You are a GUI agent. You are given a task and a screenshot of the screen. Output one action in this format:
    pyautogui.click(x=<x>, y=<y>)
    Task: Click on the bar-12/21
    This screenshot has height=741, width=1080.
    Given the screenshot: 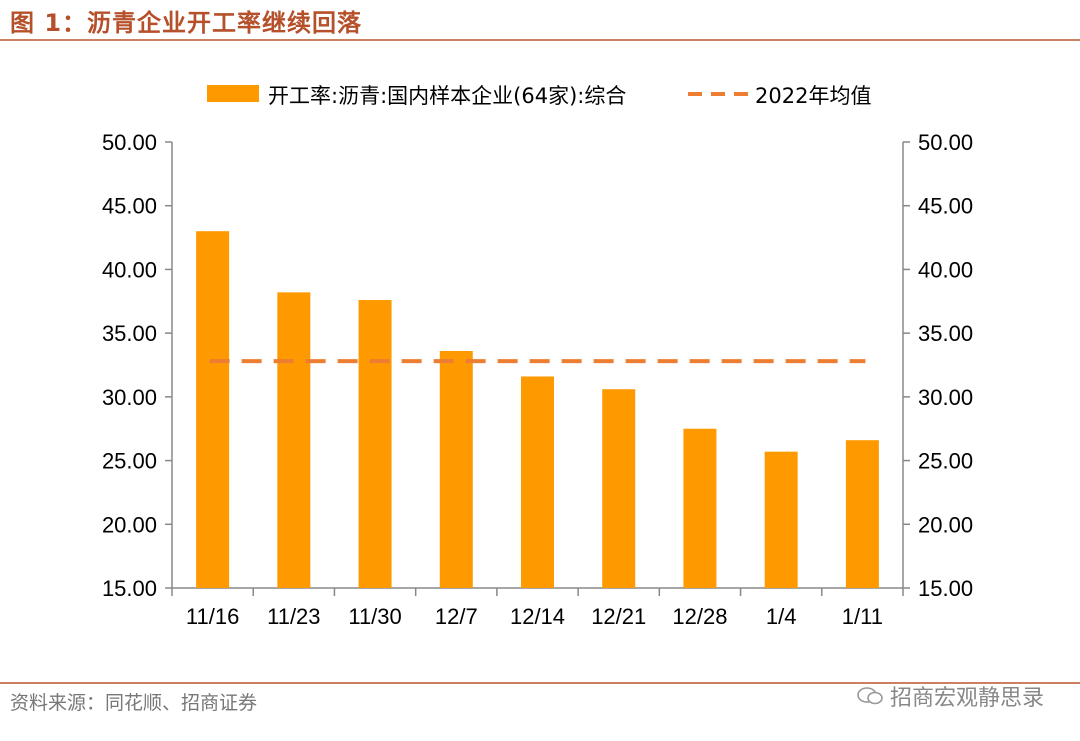 What is the action you would take?
    pyautogui.click(x=619, y=488)
    